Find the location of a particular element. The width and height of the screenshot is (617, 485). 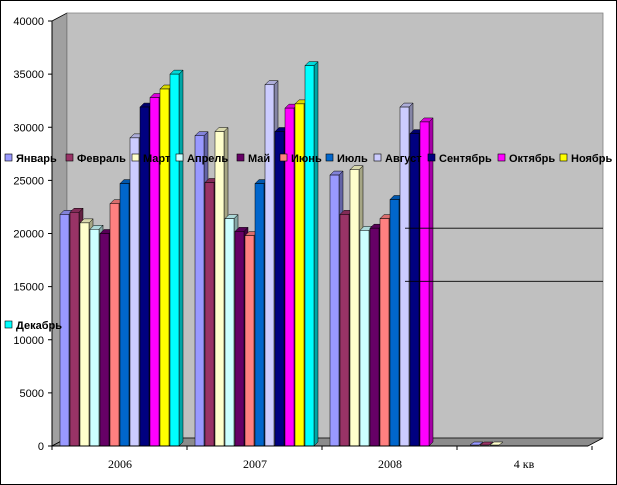

legend-label: Февраль is located at coordinates (101, 159).